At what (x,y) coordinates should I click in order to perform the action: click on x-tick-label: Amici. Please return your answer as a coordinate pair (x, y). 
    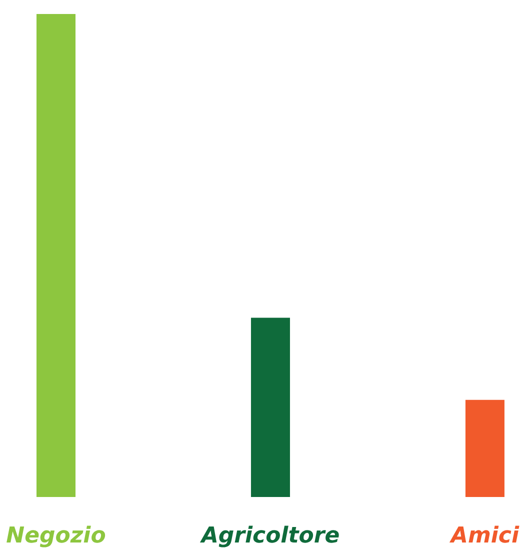
    Looking at the image, I should click on (484, 536).